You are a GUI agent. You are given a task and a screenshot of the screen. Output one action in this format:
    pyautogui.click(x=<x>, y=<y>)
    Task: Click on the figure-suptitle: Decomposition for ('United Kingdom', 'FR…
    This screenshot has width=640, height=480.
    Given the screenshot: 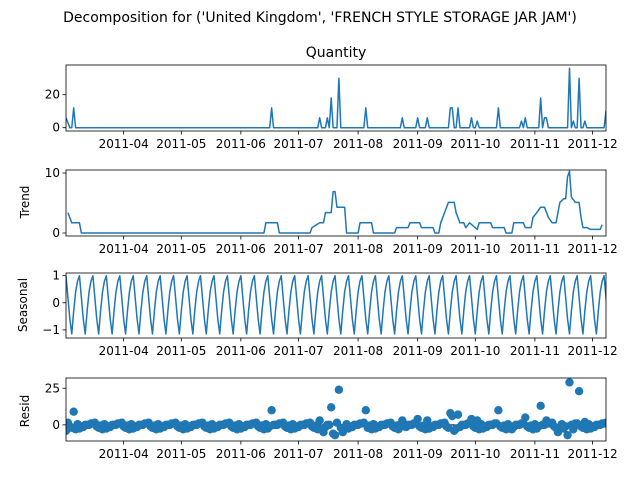 What is the action you would take?
    pyautogui.click(x=320, y=18)
    